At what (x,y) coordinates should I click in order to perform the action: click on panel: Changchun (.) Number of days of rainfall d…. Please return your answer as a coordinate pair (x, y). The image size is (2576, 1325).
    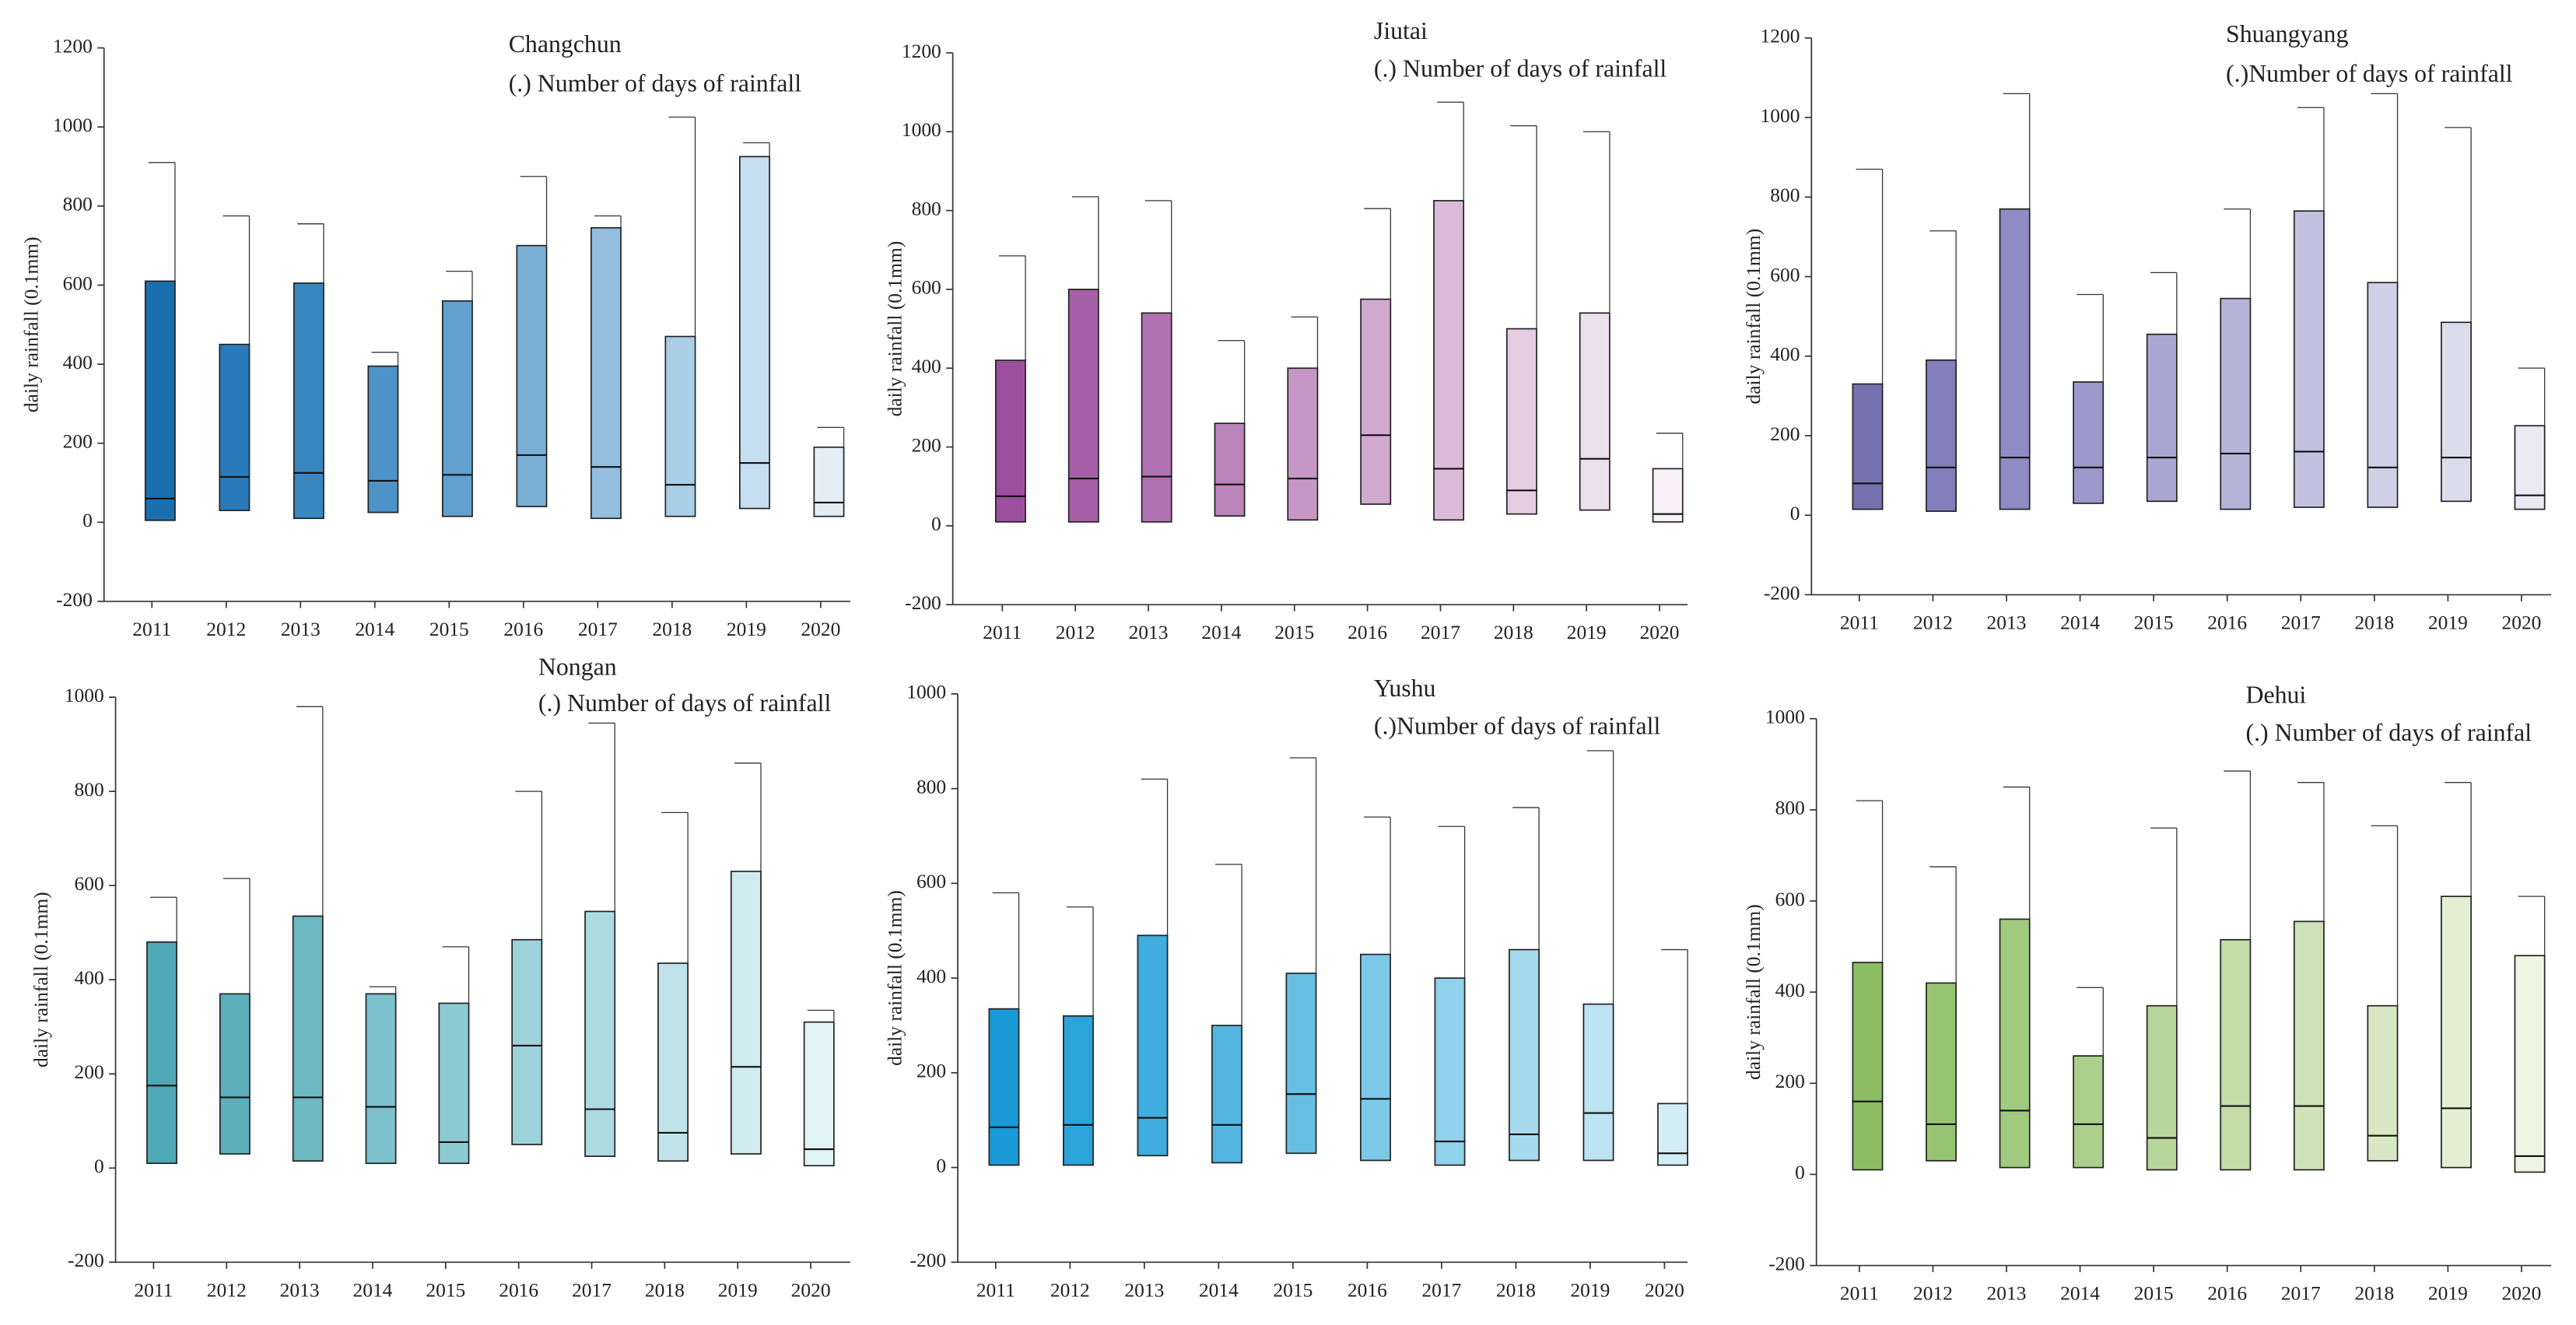
    Looking at the image, I should click on (435, 335).